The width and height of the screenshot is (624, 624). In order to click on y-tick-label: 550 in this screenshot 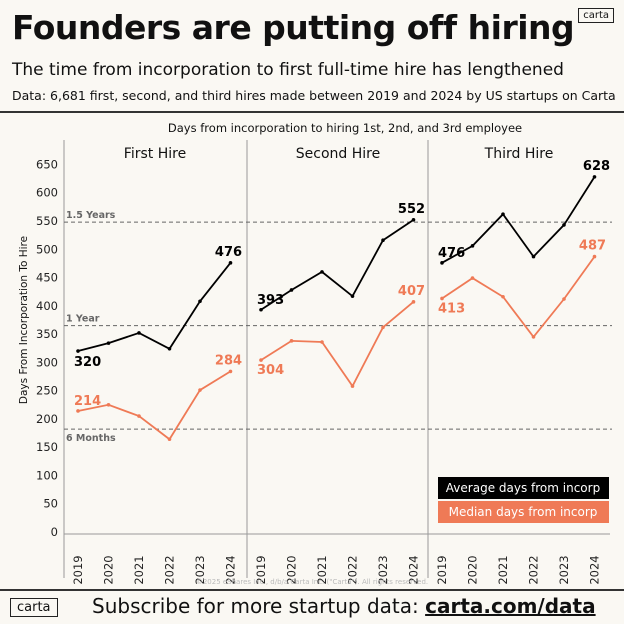, I will do `click(47, 221)`.